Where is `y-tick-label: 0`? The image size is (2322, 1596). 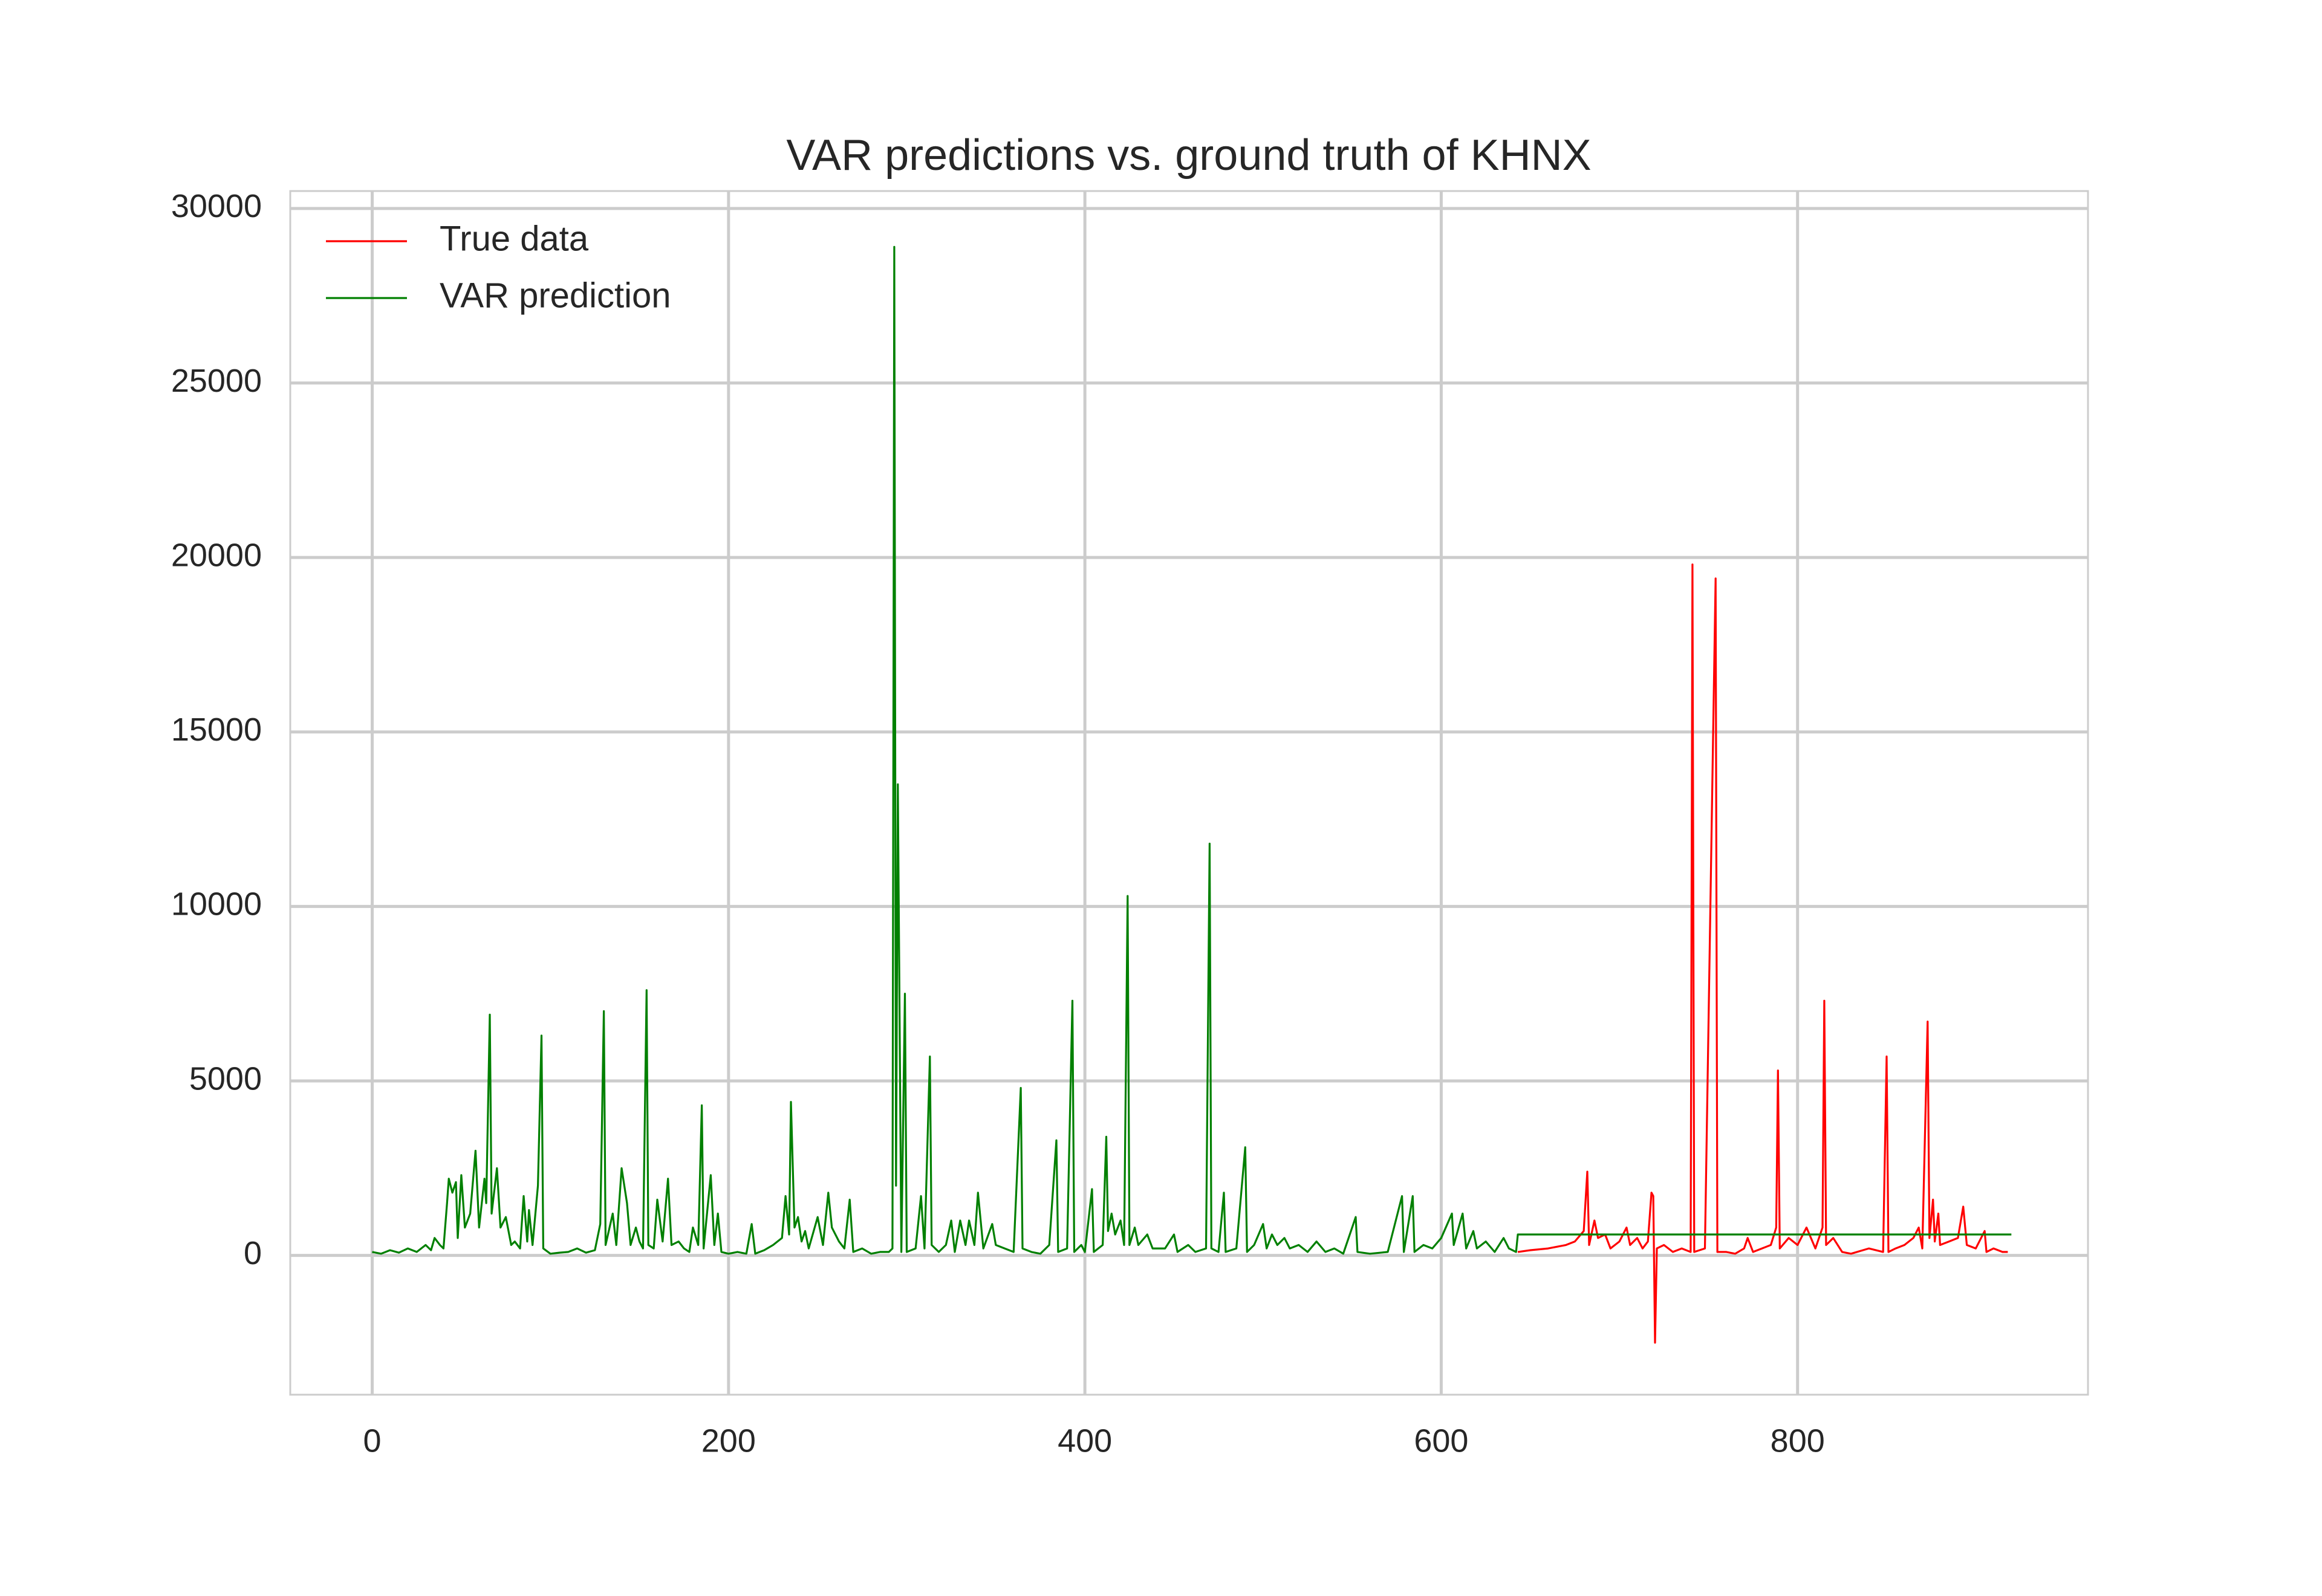
y-tick-label: 0 is located at coordinates (253, 1253).